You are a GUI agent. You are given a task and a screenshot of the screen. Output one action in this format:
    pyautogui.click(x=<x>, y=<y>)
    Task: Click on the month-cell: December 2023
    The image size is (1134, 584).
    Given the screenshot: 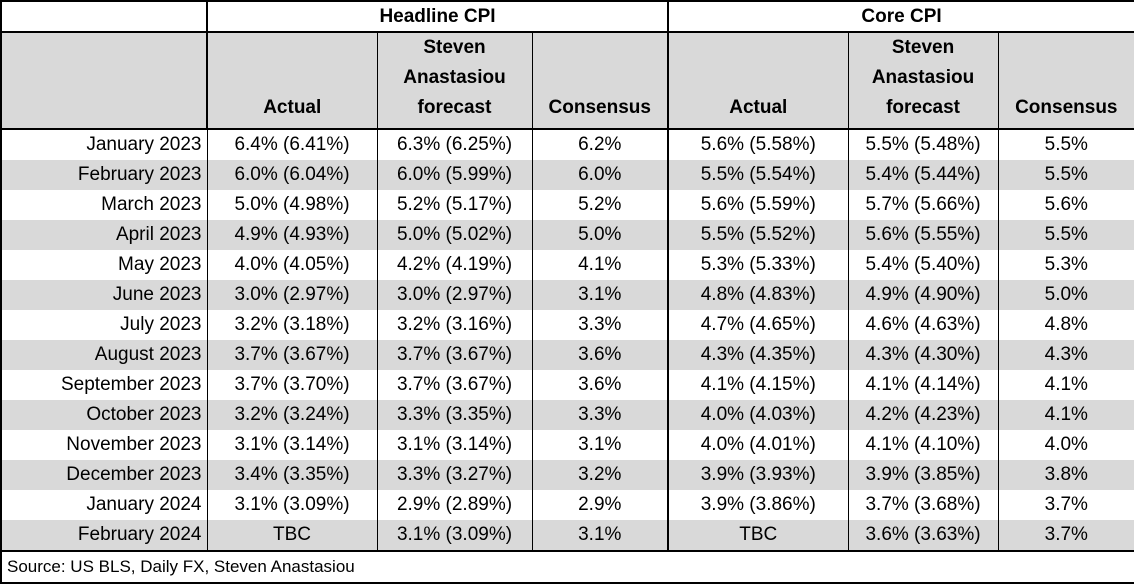 What is the action you would take?
    pyautogui.click(x=134, y=474)
    